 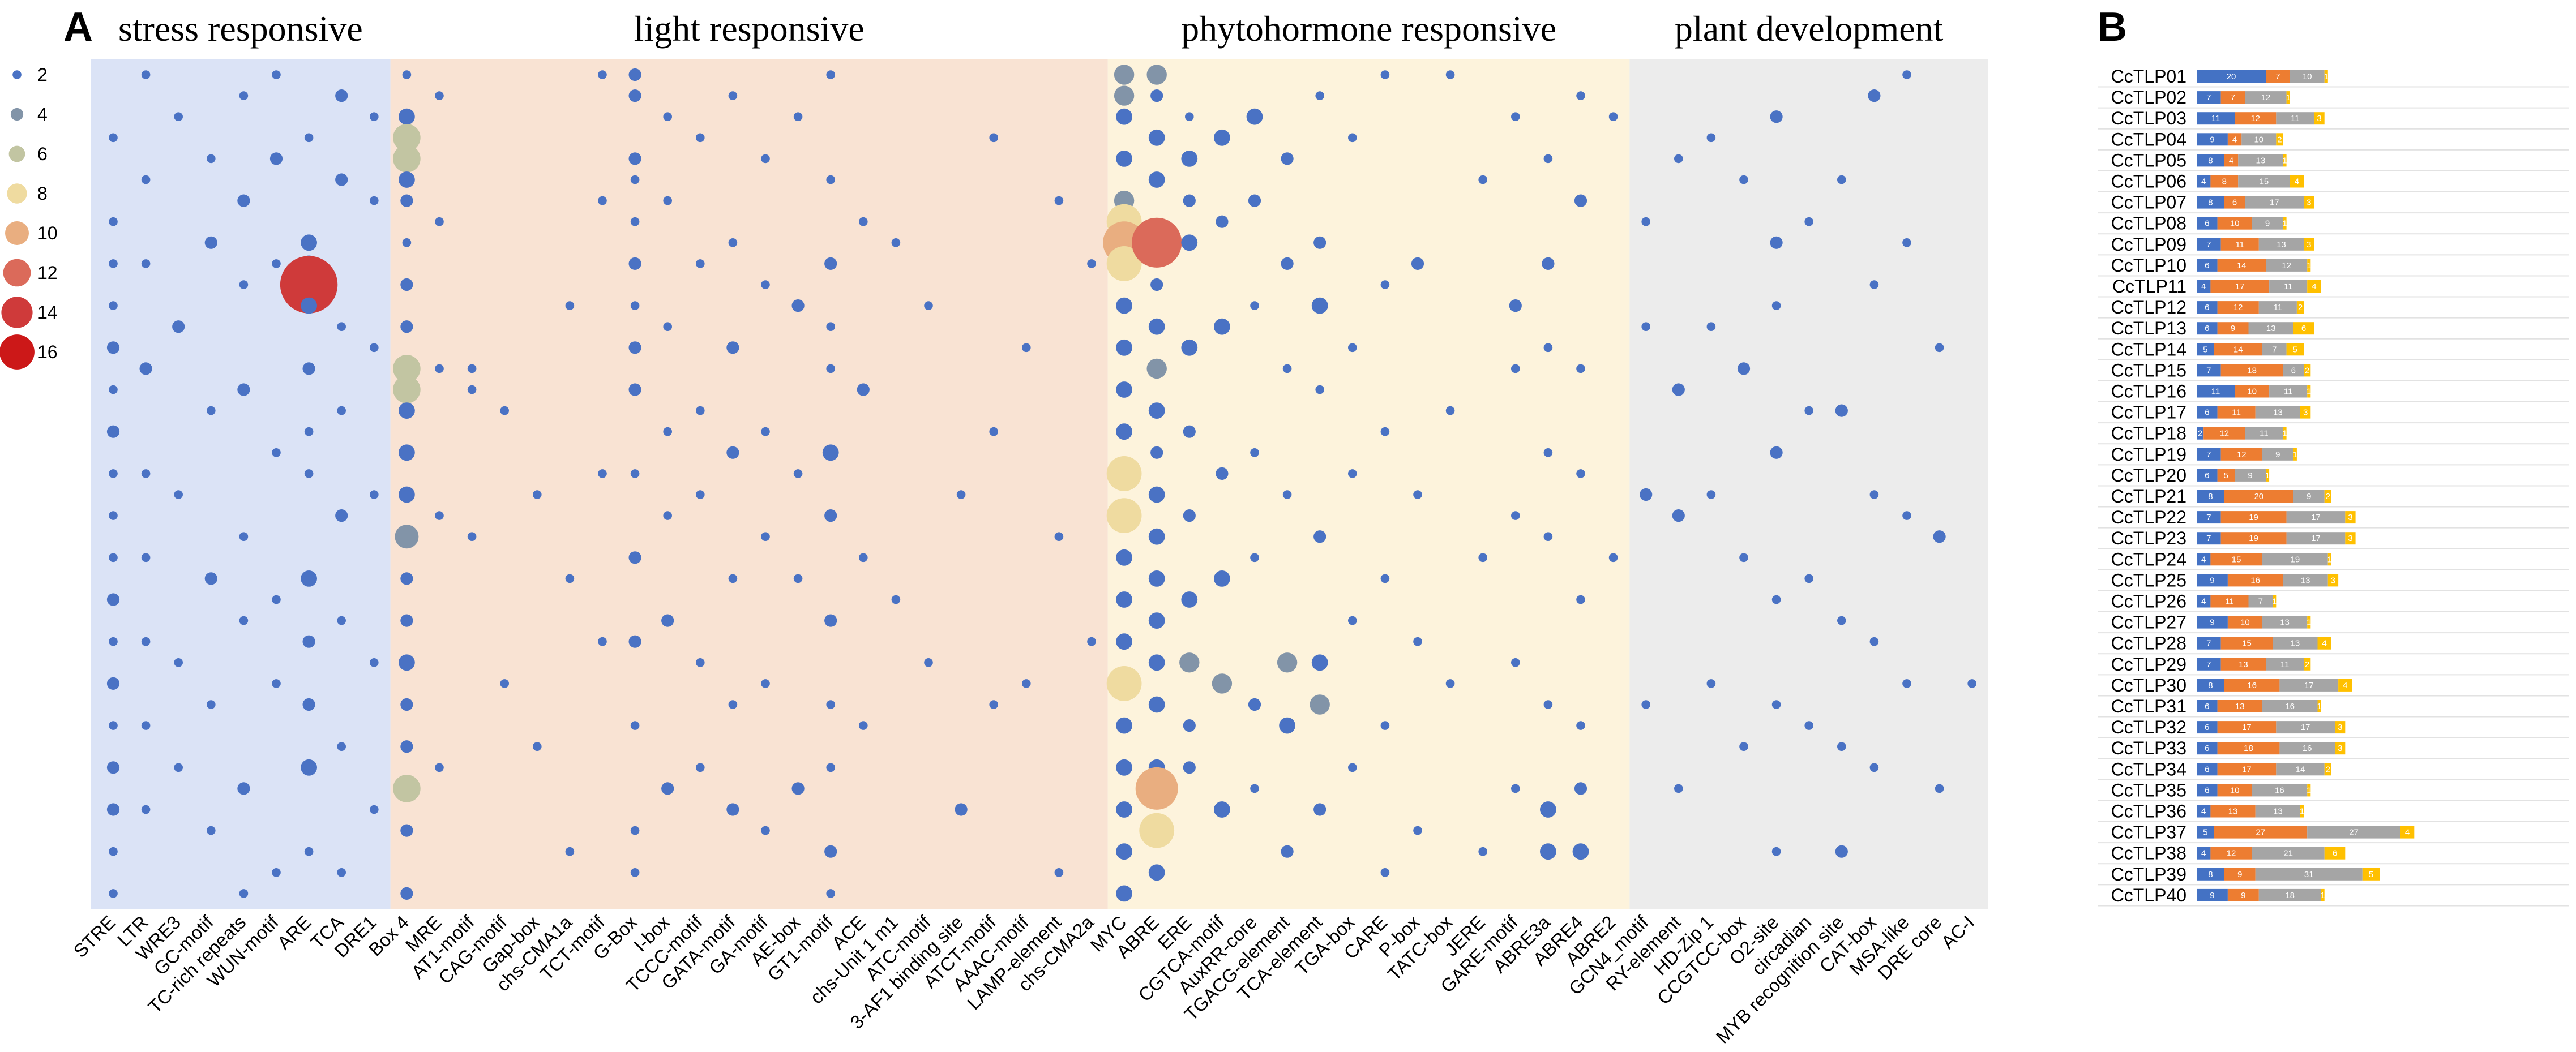 I want to click on bar-value-cctlp02-stress-responsive: 7, so click(x=2208, y=97).